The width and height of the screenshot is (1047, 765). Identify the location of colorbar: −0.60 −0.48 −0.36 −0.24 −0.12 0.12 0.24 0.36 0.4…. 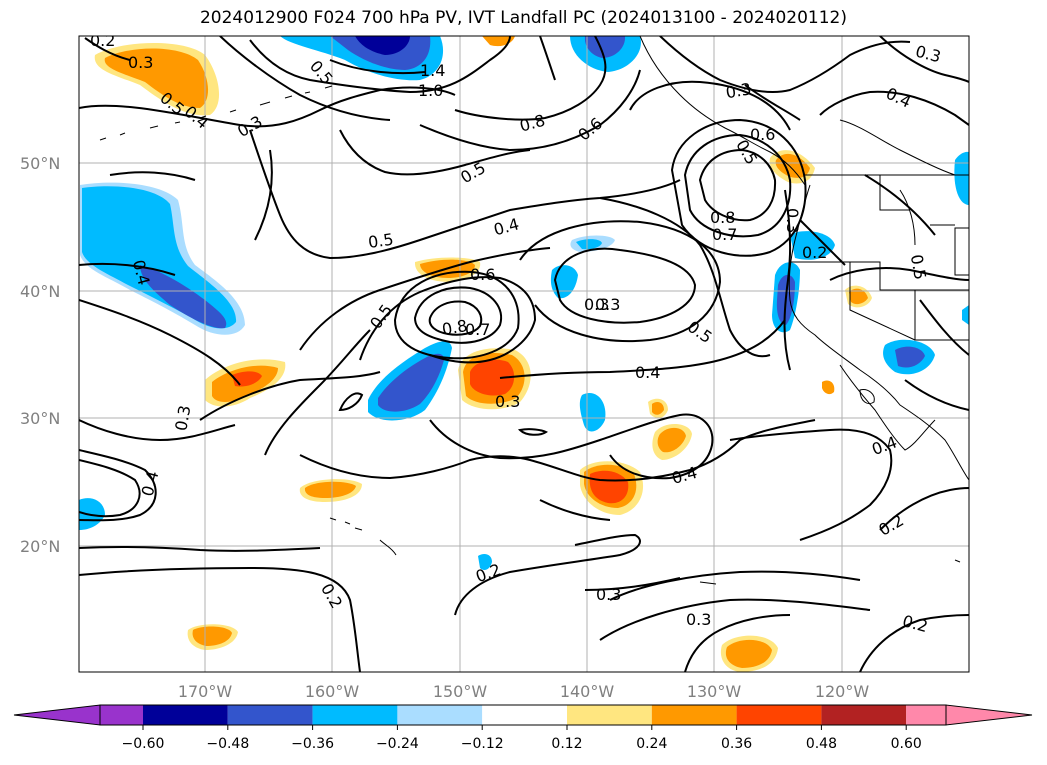
(523, 728).